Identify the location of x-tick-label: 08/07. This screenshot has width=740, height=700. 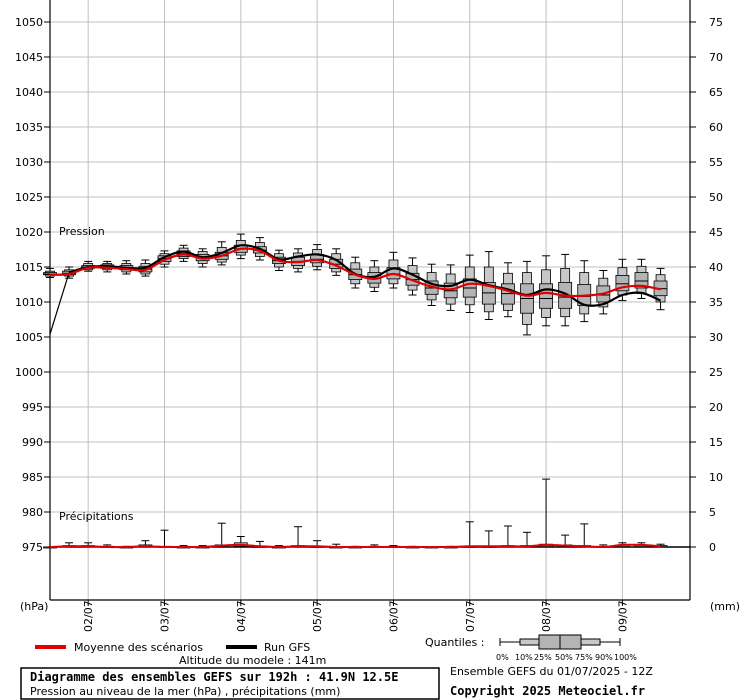
(546, 616).